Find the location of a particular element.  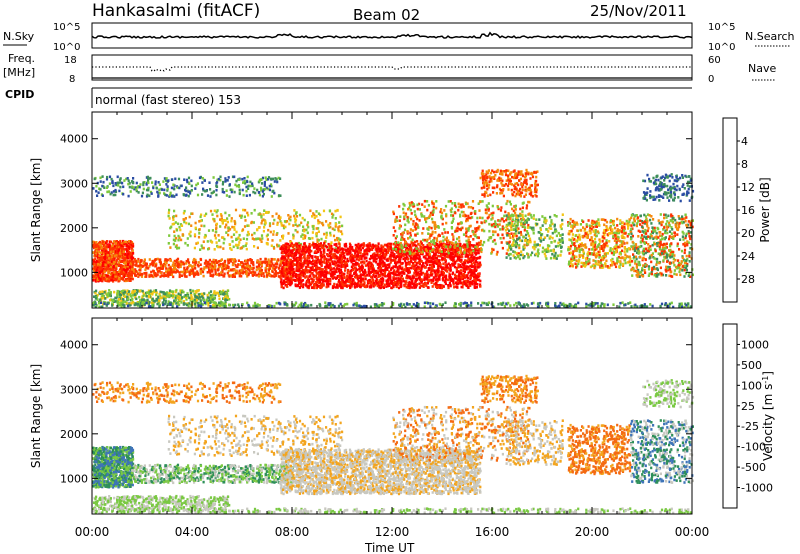

power-cell-2074 is located at coordinates (160, 259).